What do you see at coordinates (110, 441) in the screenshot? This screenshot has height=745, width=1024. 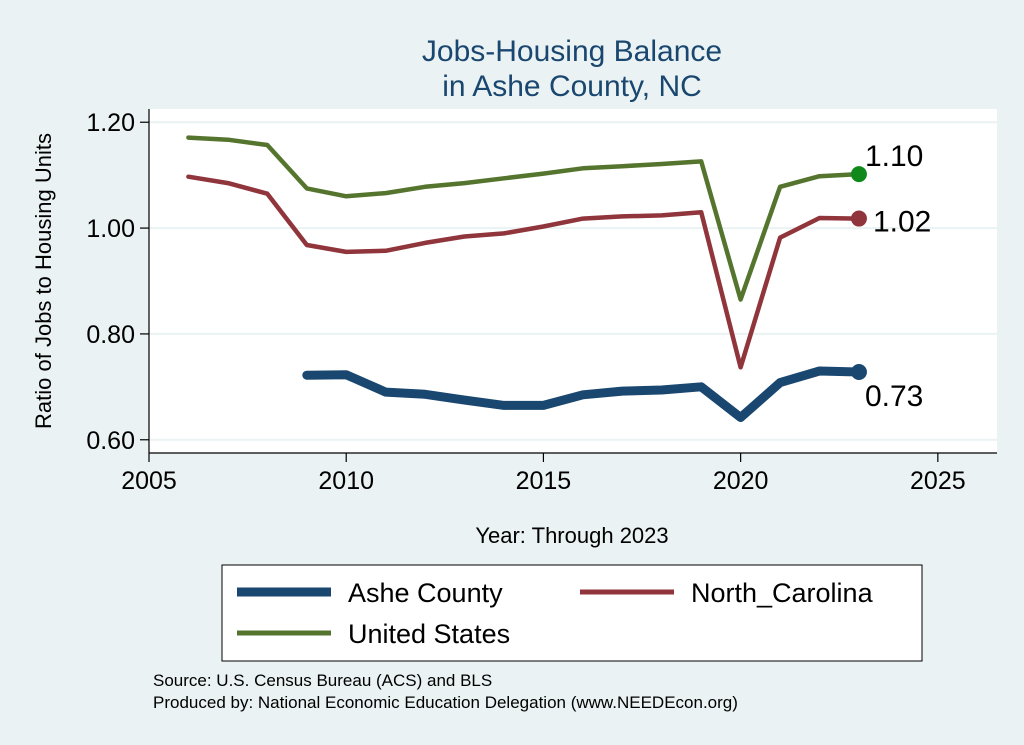 I see `y-tick-label: 0.60` at bounding box center [110, 441].